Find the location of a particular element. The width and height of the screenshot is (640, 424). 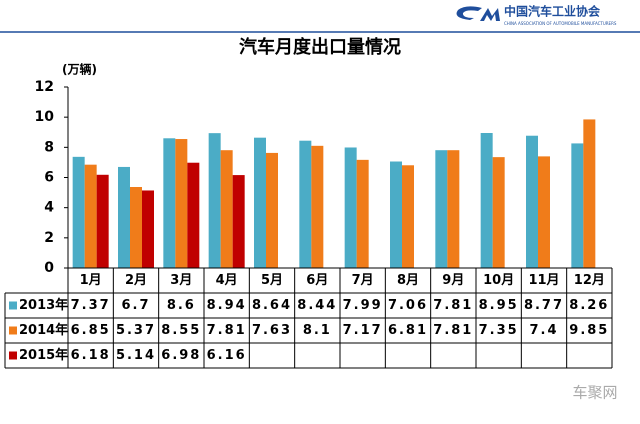

y-tick-label: 0 is located at coordinates (49, 268).